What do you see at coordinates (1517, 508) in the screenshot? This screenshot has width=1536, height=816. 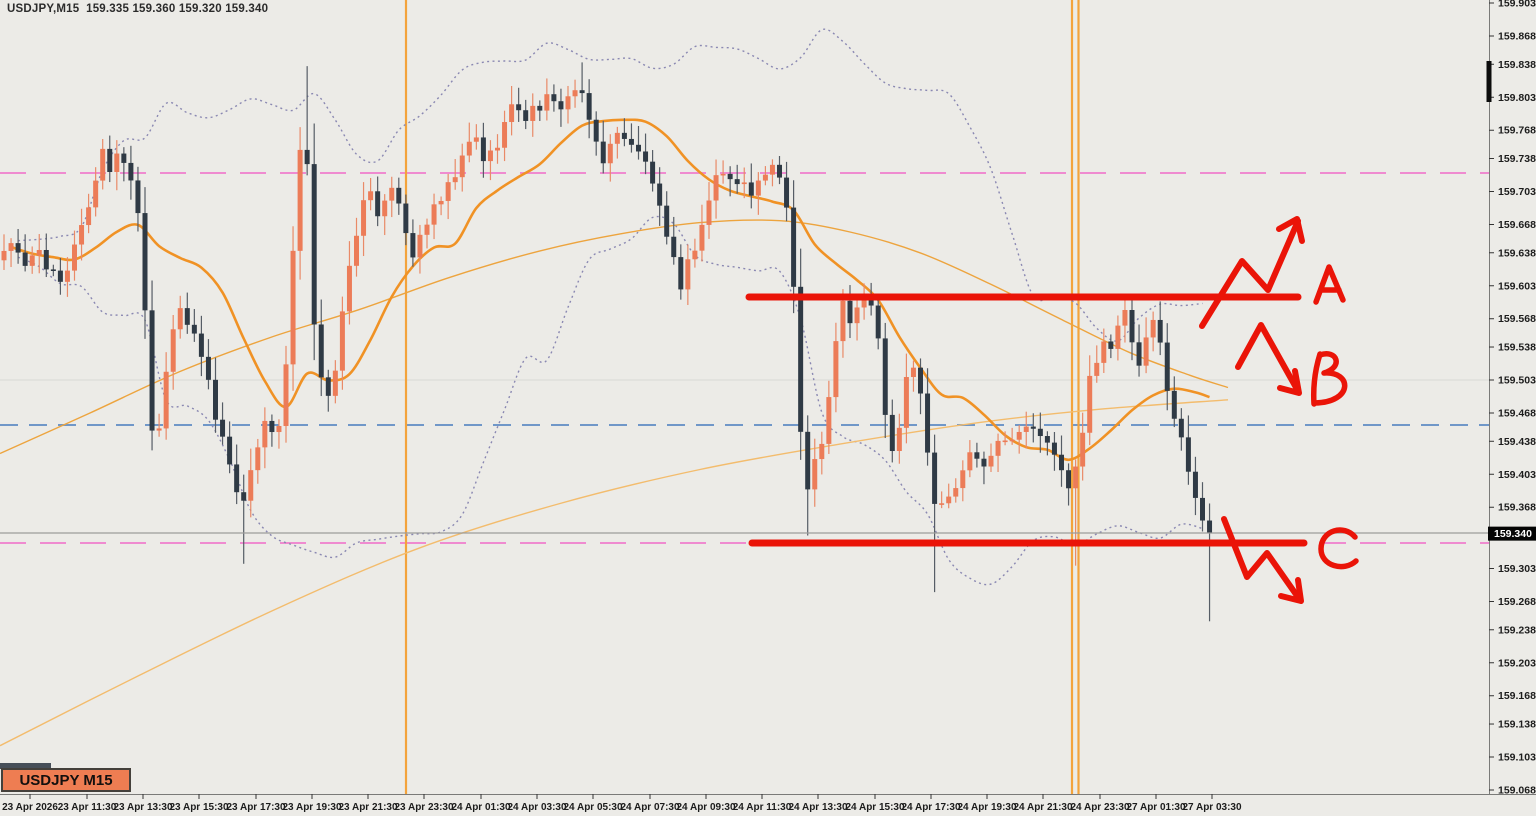 I see `svg-text: 159.368` at bounding box center [1517, 508].